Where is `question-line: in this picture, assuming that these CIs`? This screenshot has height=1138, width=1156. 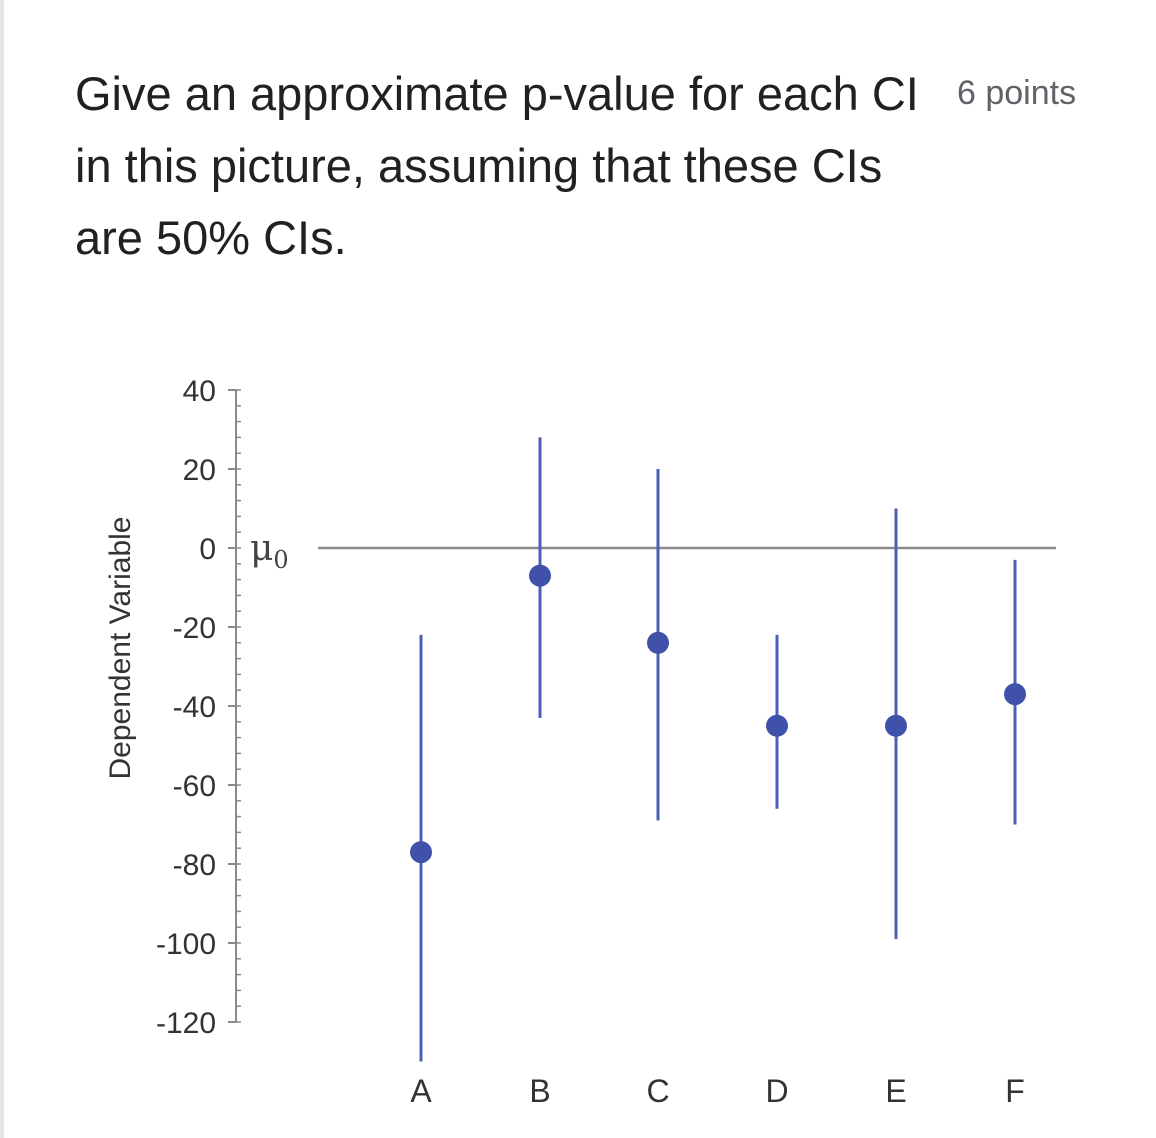
question-line: in this picture, assuming that these CIs is located at coordinates (479, 165).